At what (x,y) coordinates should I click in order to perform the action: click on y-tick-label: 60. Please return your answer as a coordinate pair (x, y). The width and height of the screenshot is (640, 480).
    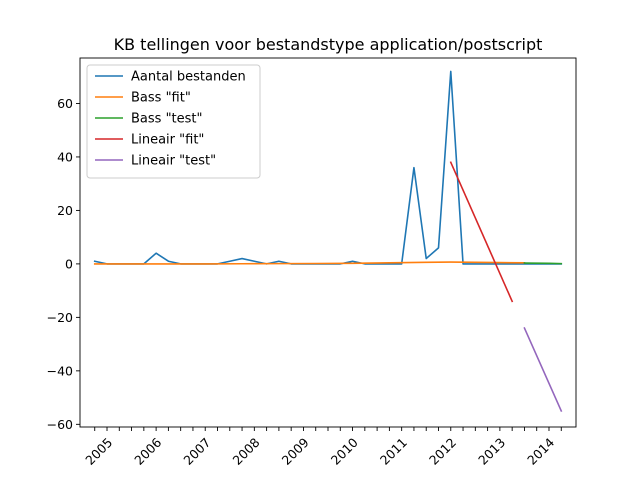
    Looking at the image, I should click on (65, 103).